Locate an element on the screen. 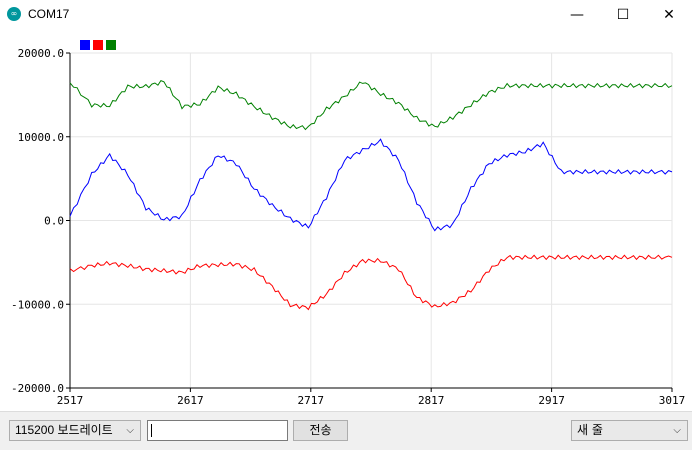  x-tick-label: 2717 is located at coordinates (311, 400).